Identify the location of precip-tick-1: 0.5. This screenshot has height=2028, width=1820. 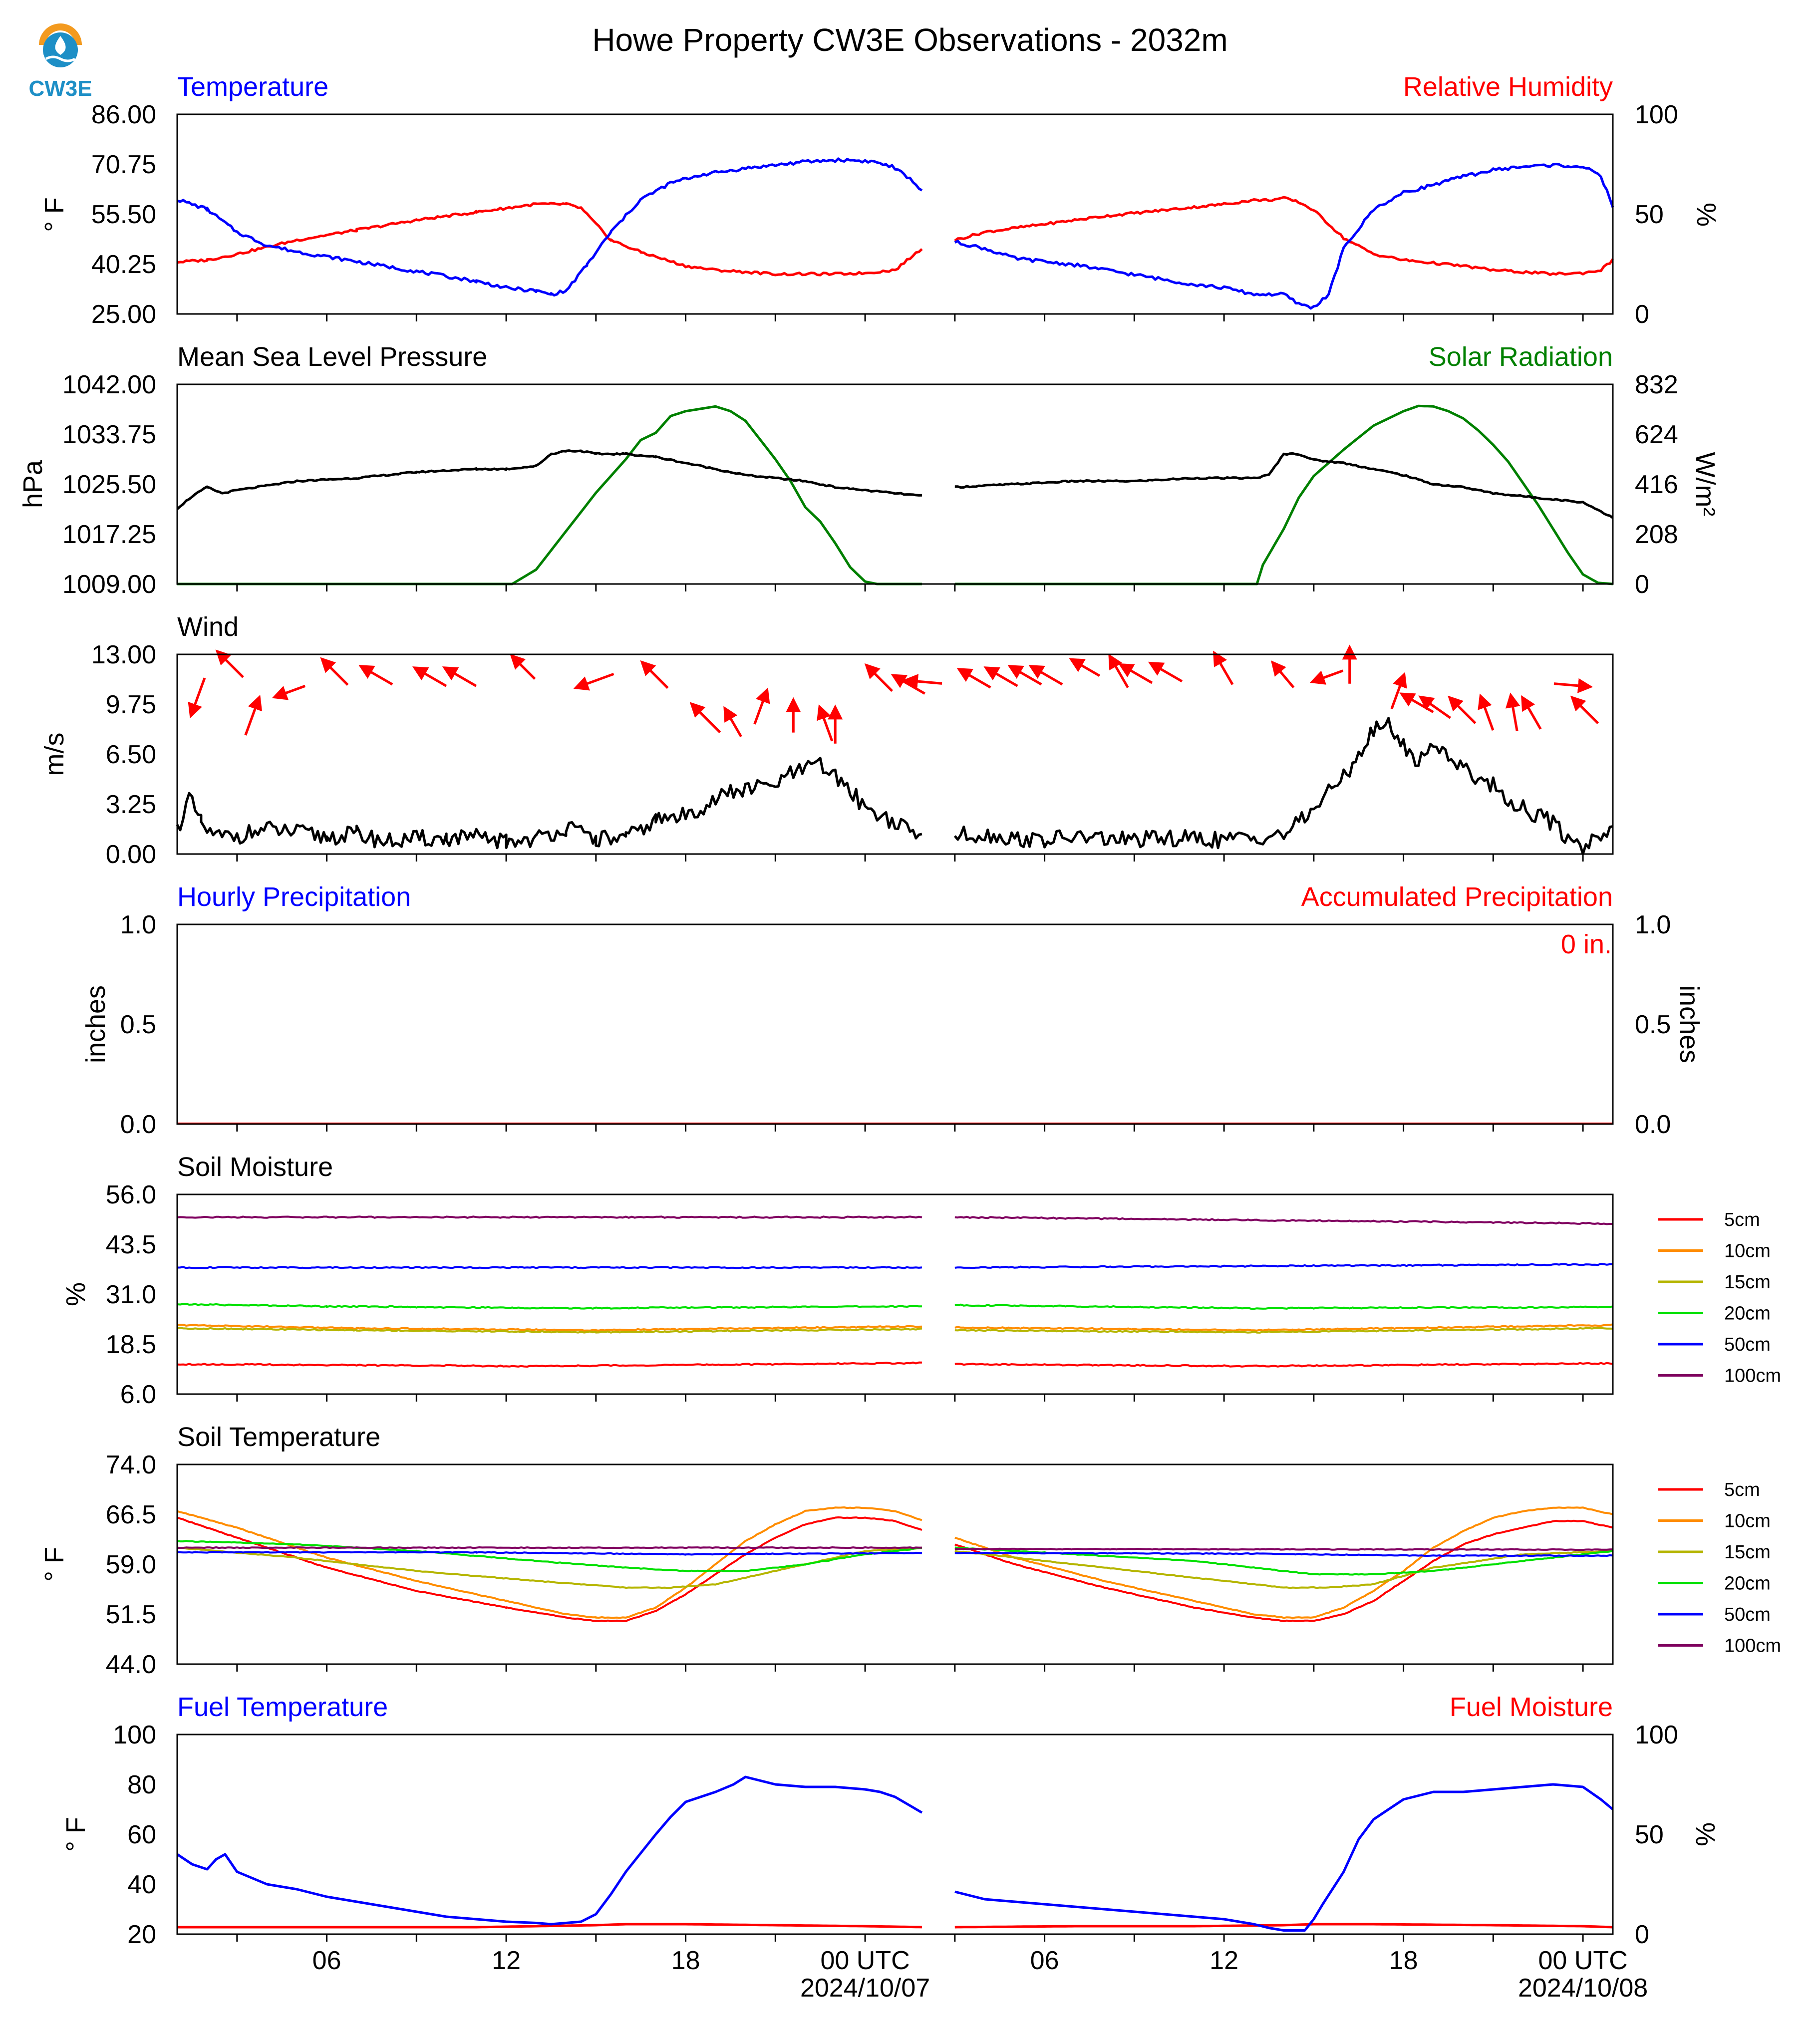
(138, 1024).